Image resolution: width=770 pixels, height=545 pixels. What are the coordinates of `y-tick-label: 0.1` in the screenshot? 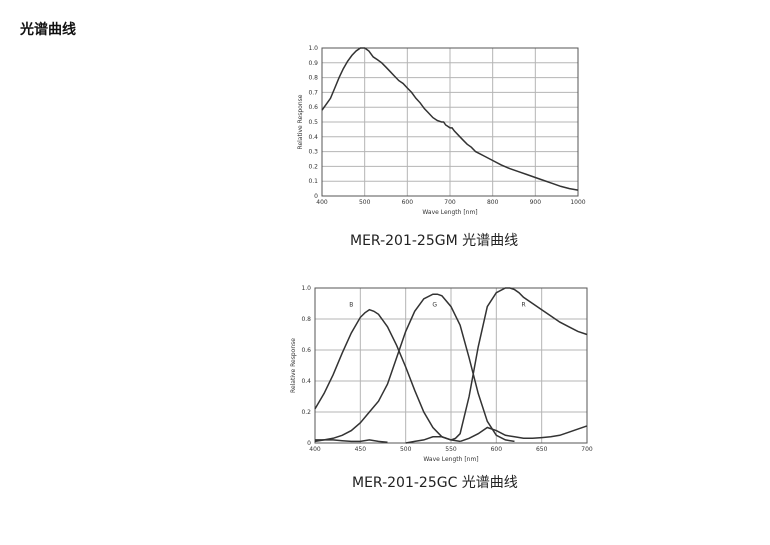 It's located at (313, 181).